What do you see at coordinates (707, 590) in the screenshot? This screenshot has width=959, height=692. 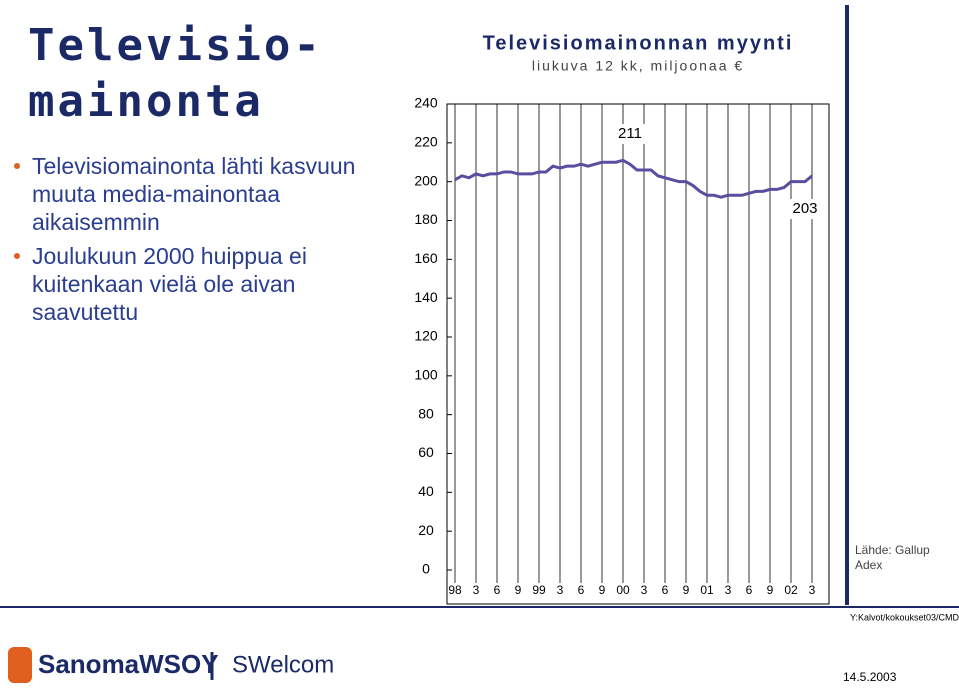 I see `x-tick-label: 01` at bounding box center [707, 590].